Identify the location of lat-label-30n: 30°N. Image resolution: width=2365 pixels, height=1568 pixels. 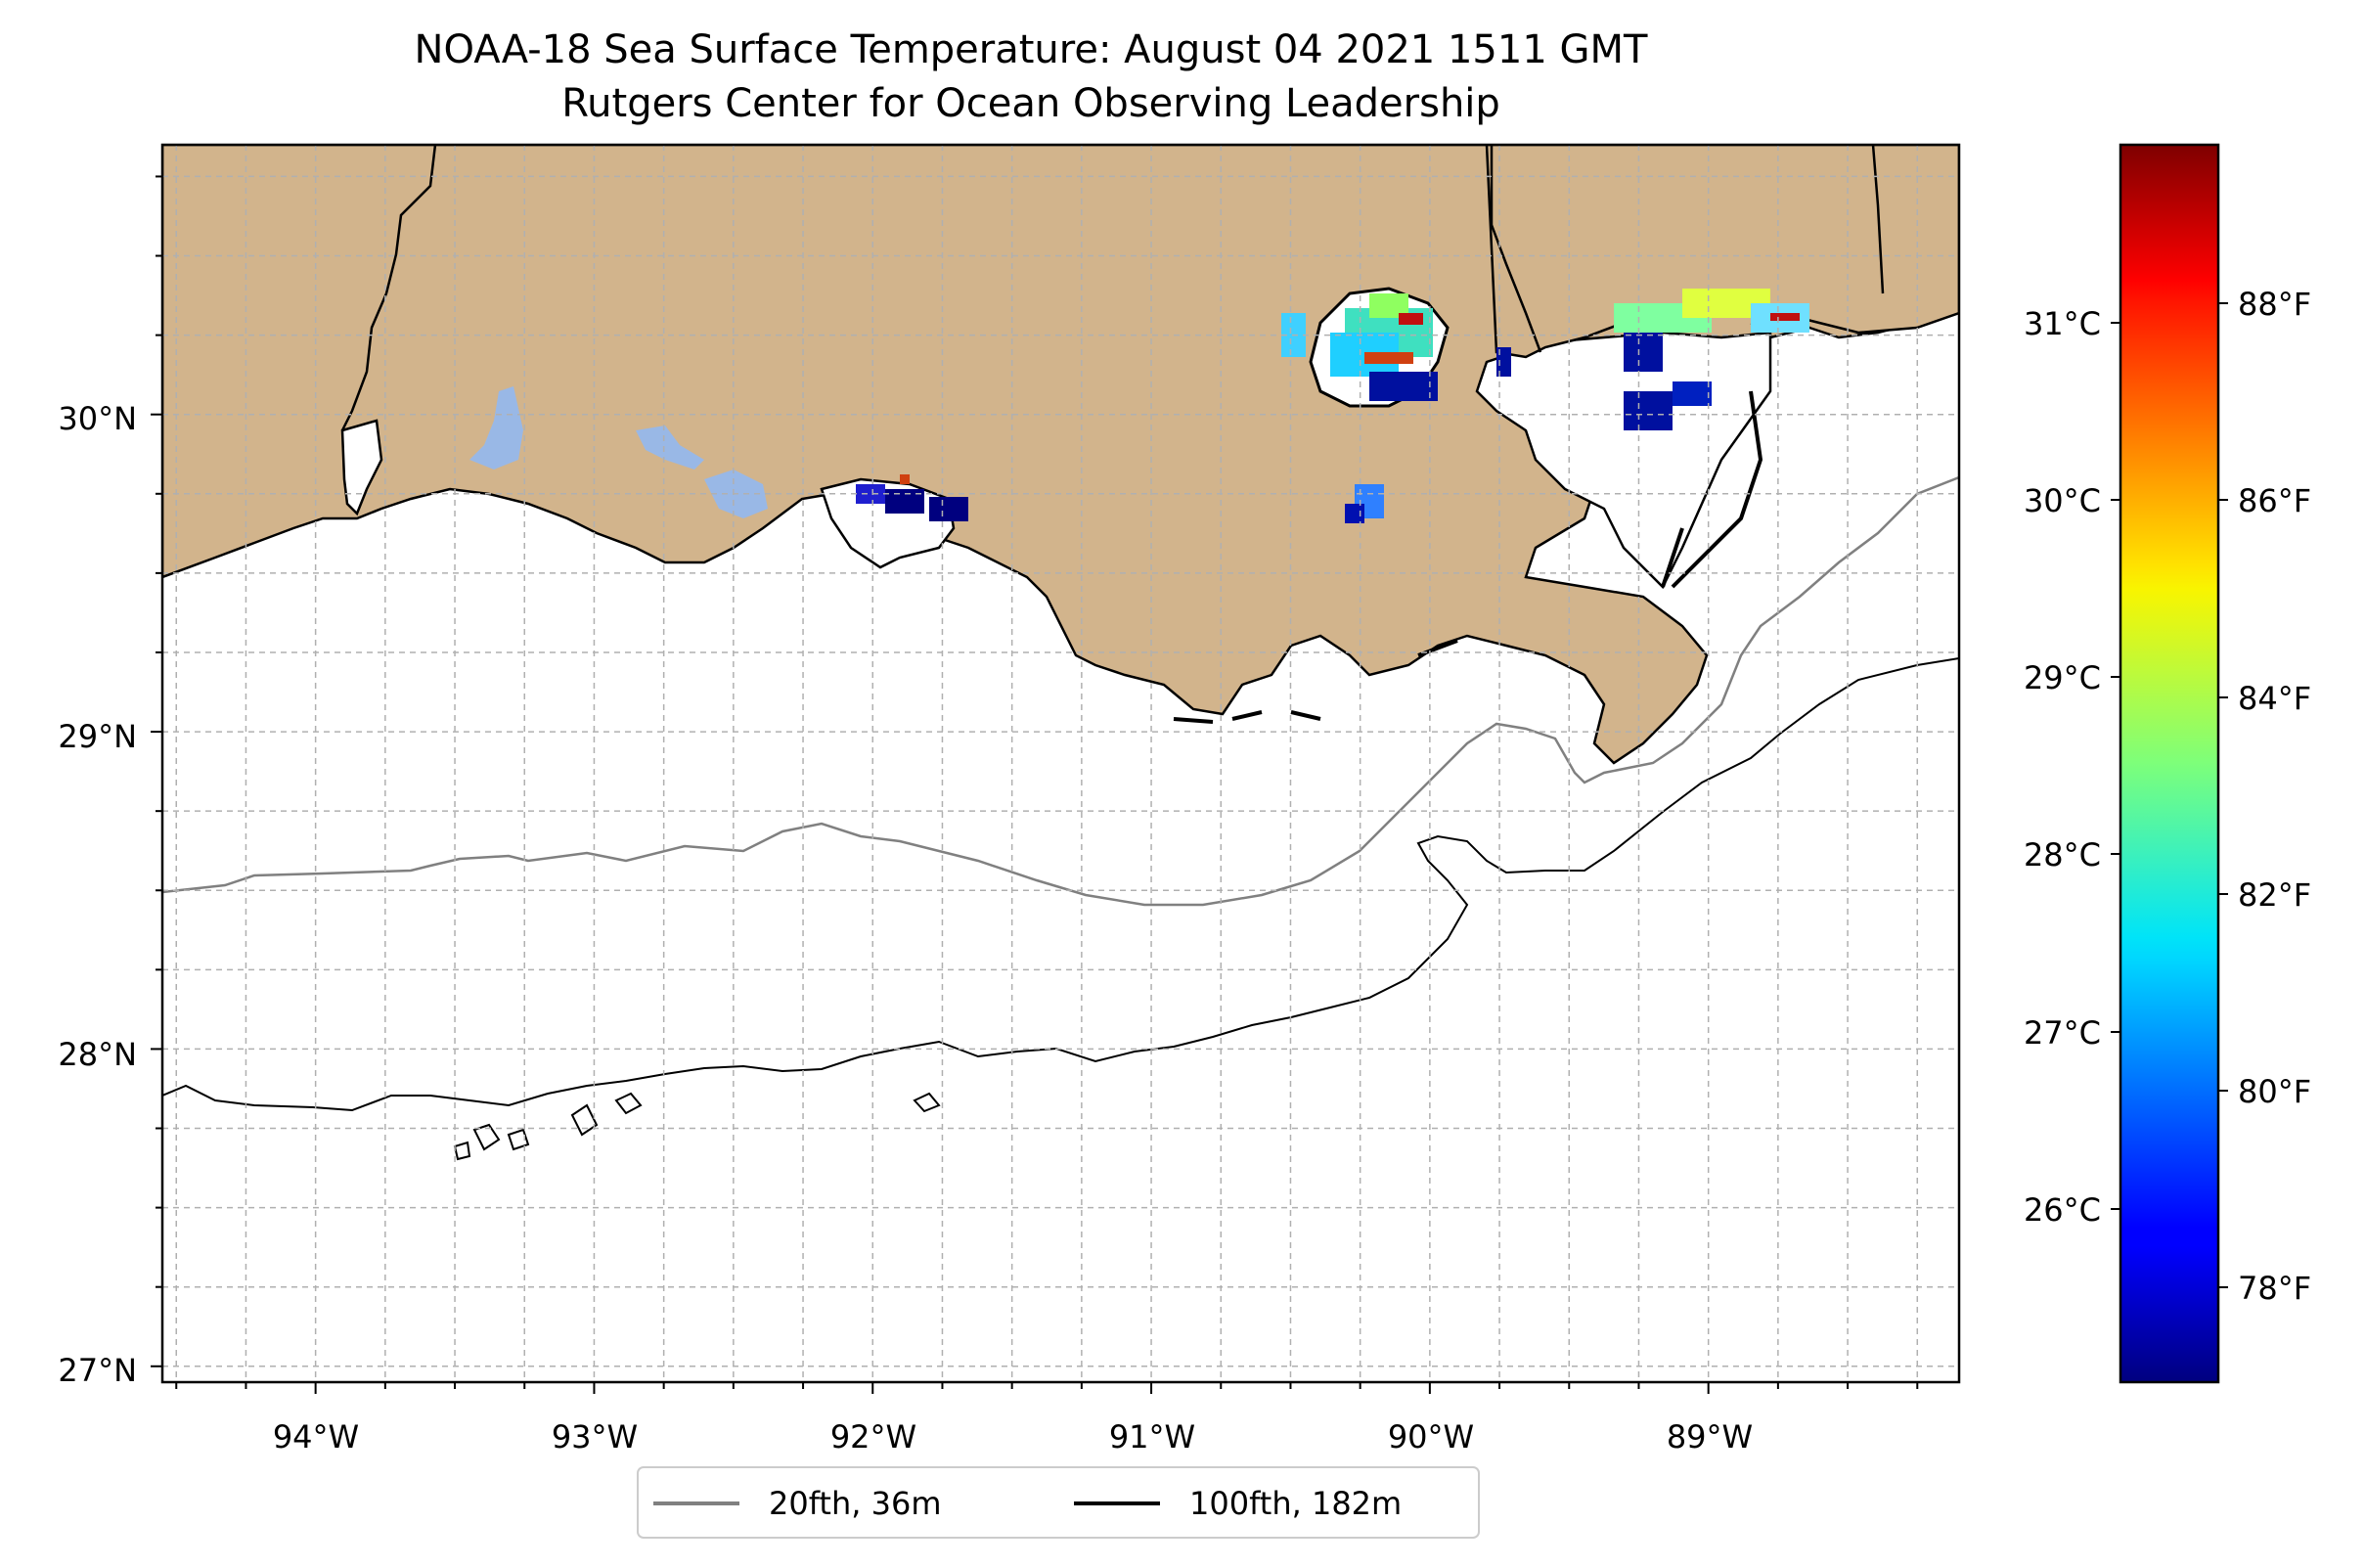
(97, 418).